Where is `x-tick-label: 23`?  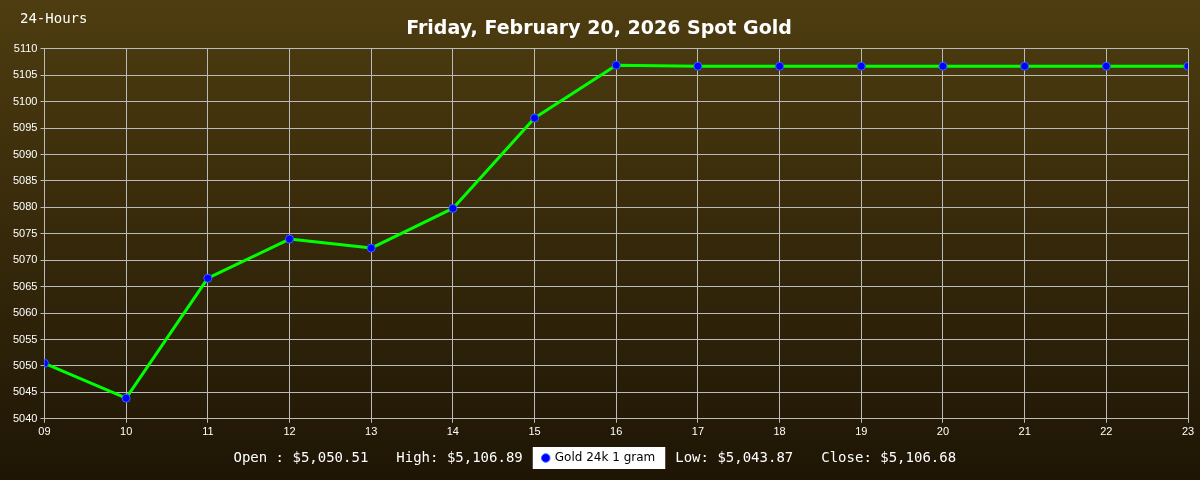 x-tick-label: 23 is located at coordinates (1188, 431).